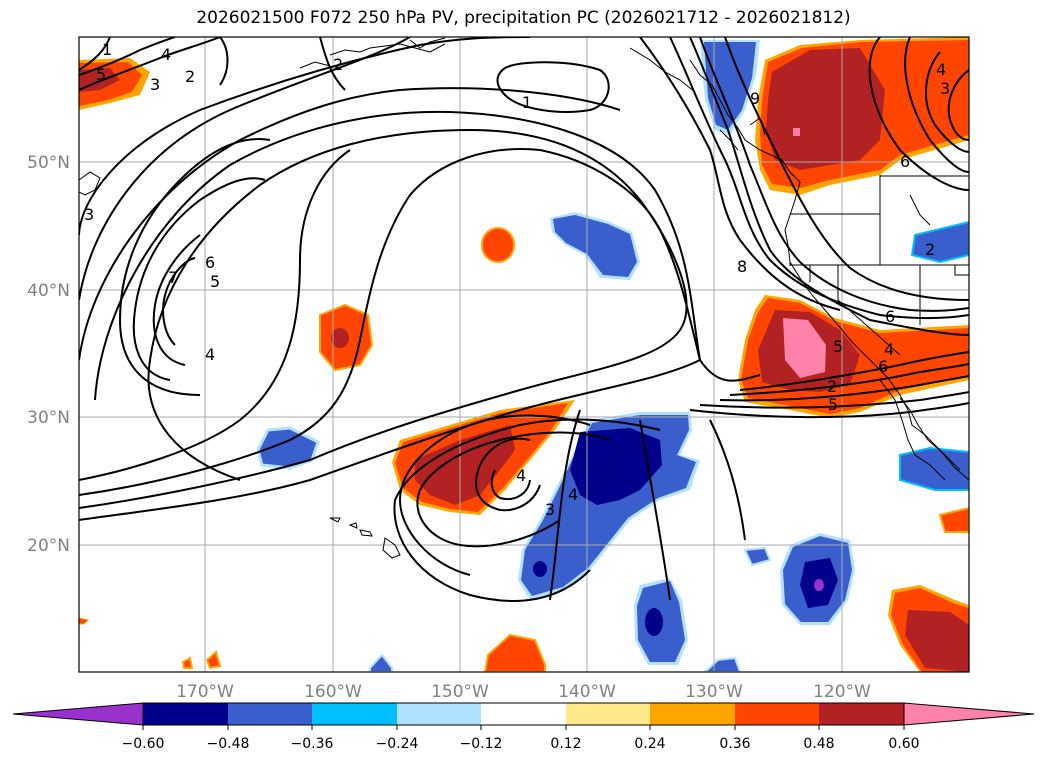 The image size is (1047, 765). What do you see at coordinates (397, 744) in the screenshot?
I see `colorbar-tick: −0.24` at bounding box center [397, 744].